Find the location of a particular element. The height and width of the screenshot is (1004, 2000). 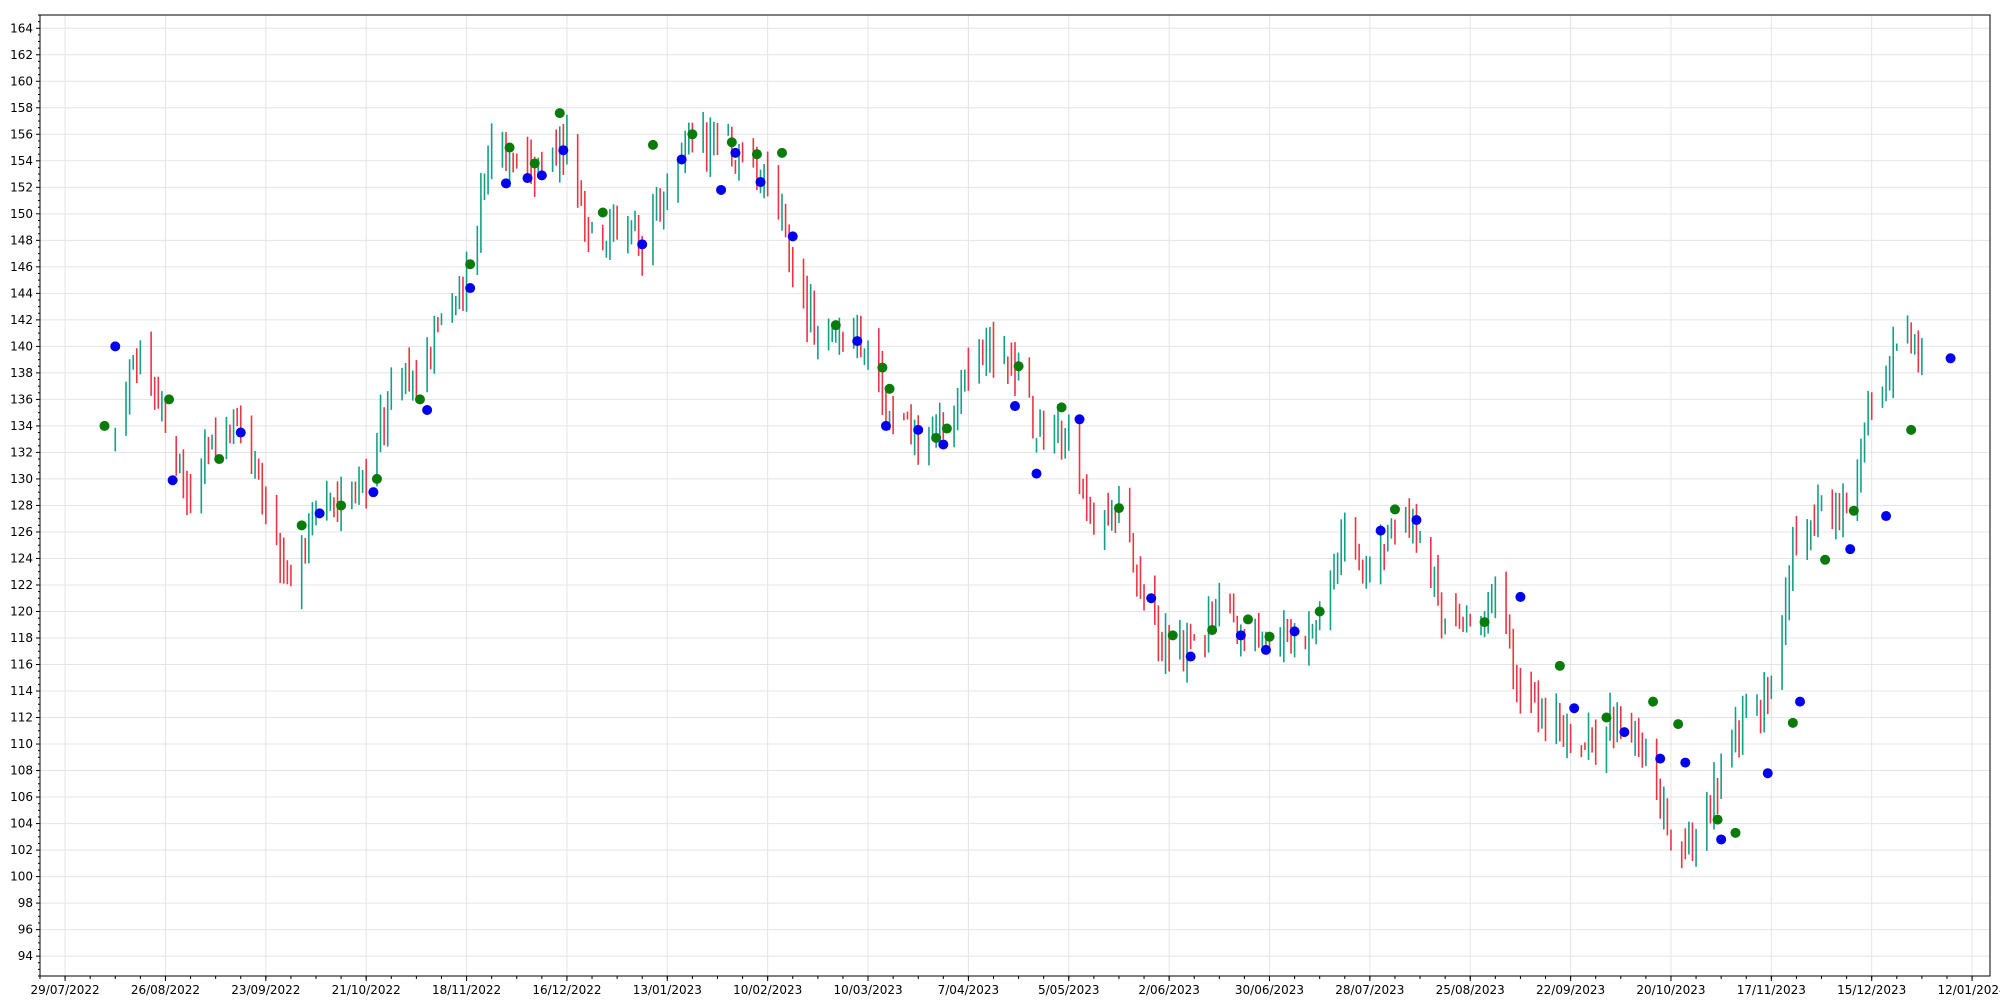

y-tick-label: 102 is located at coordinates (21, 850).